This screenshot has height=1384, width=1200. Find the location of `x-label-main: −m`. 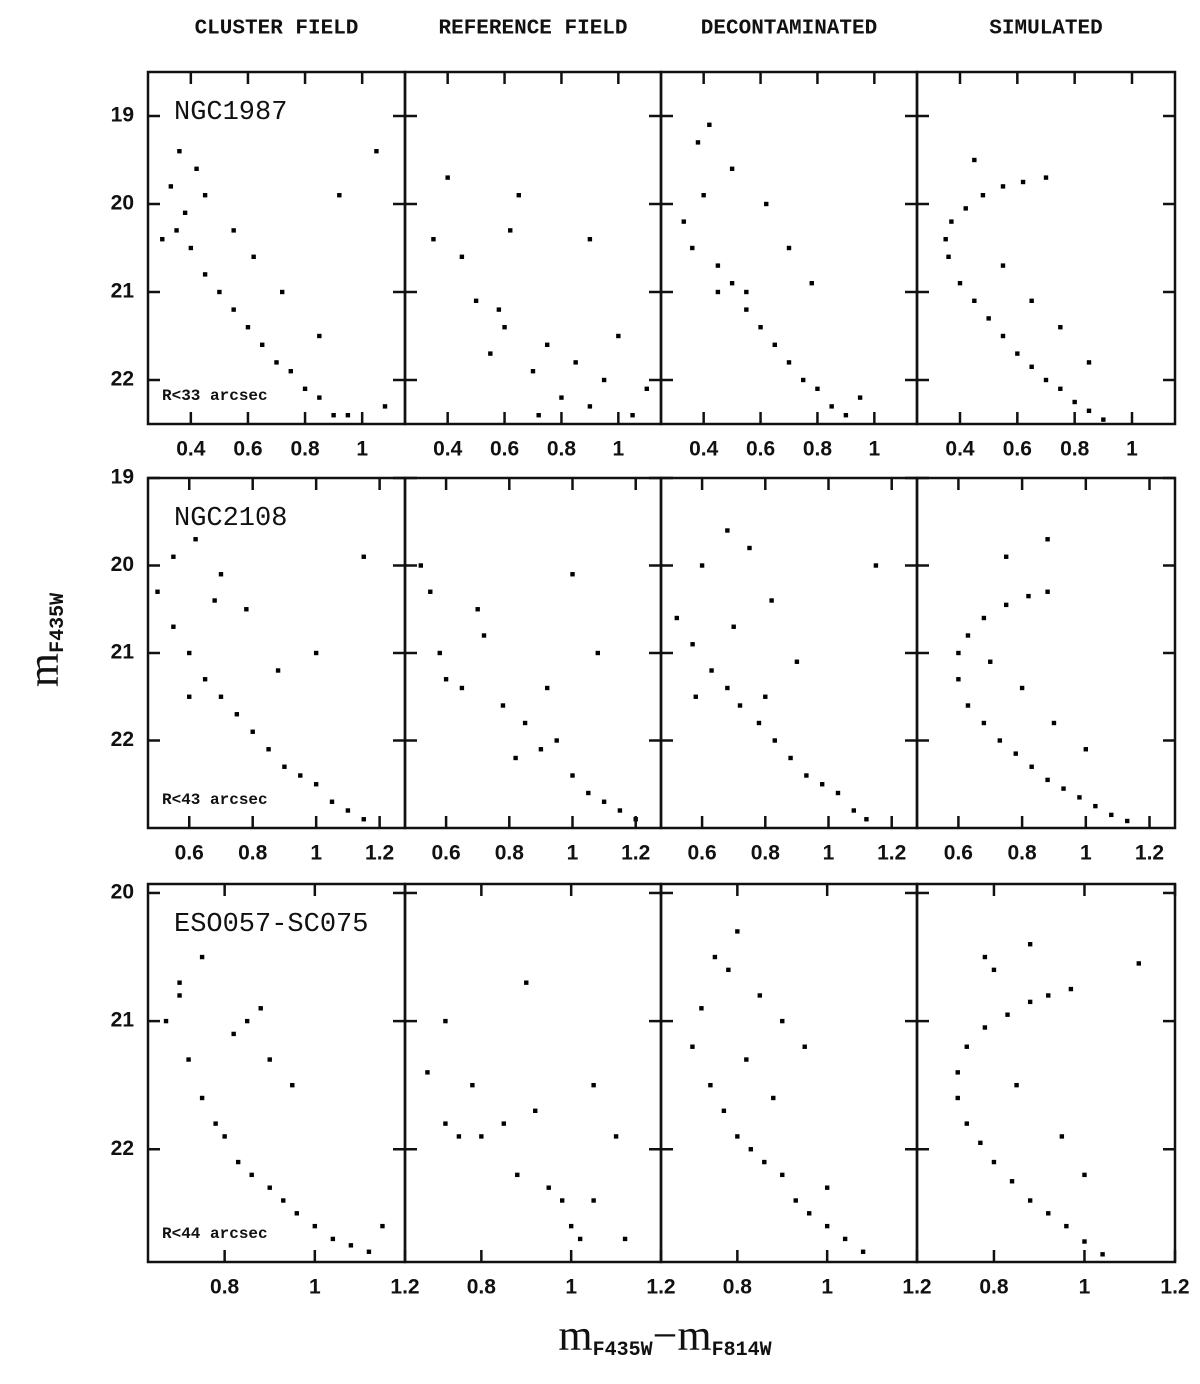

x-label-main: −m is located at coordinates (682, 1335).